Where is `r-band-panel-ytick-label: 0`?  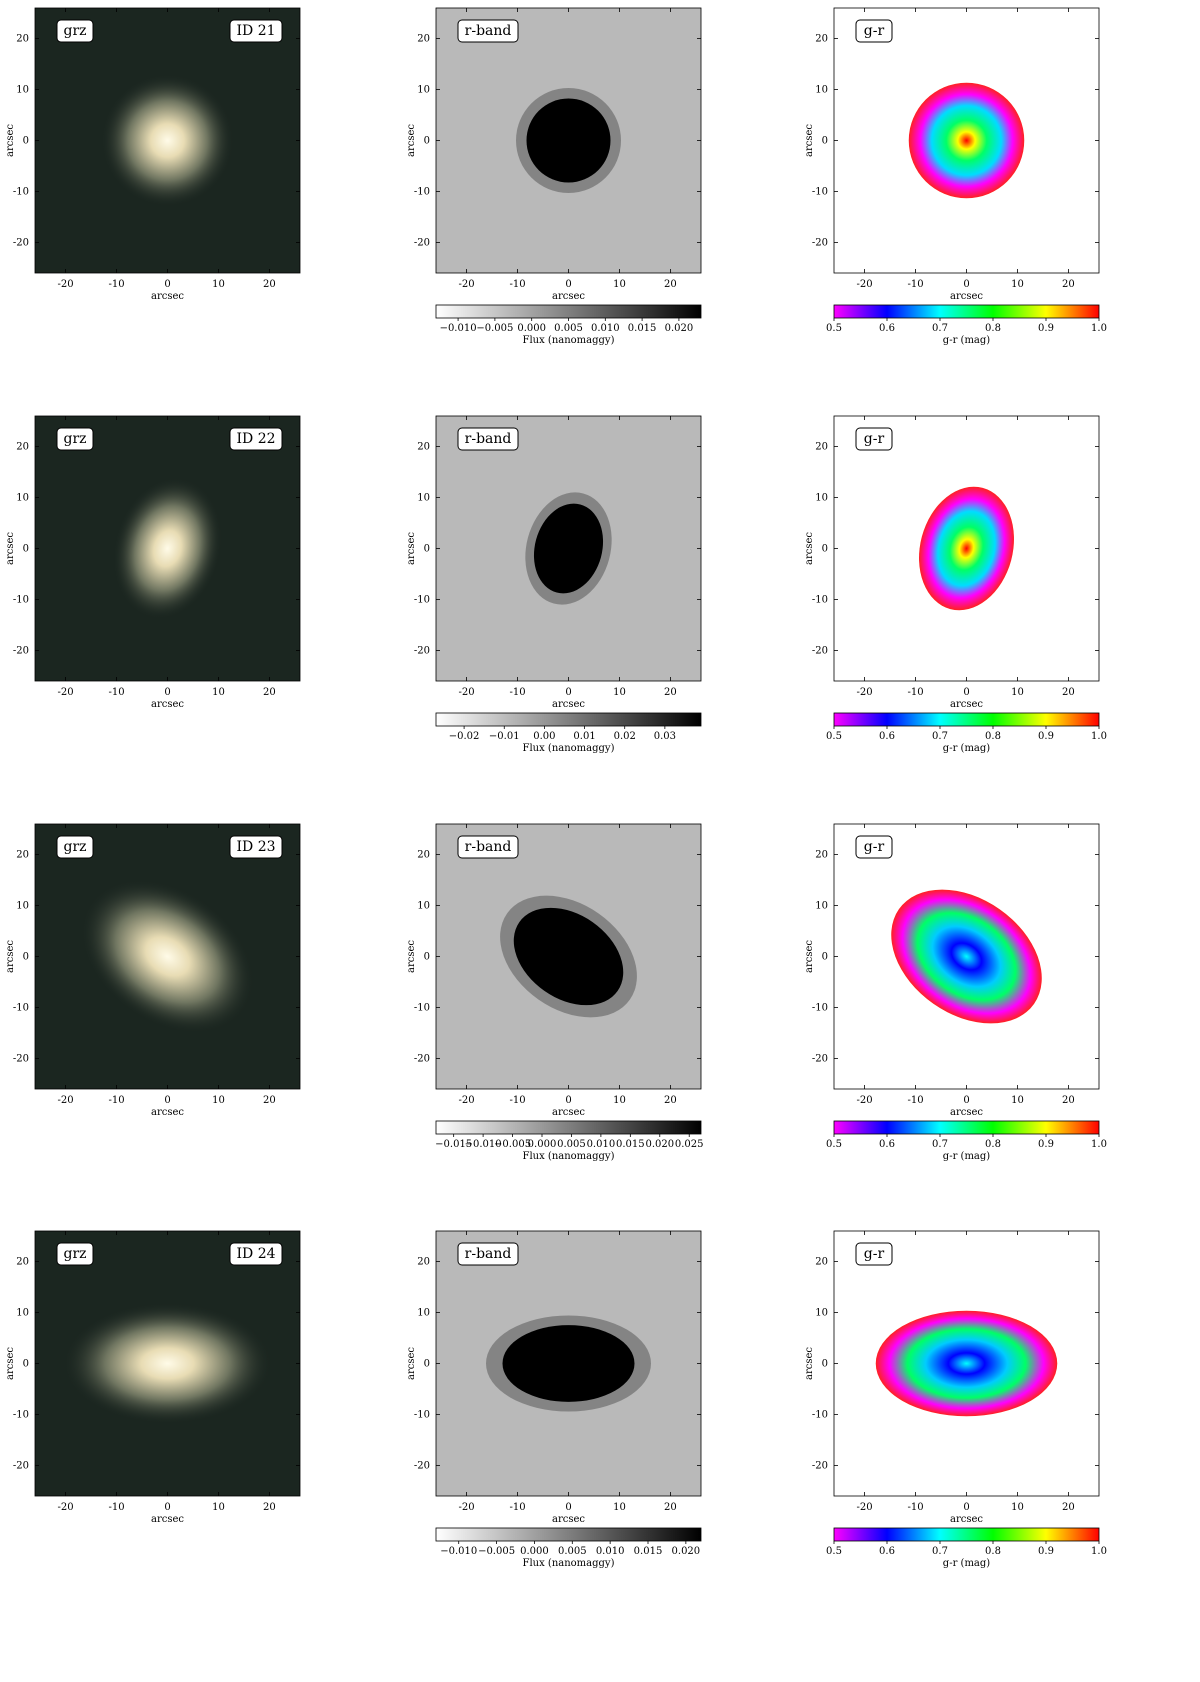
r-band-panel-ytick-label: 0 is located at coordinates (427, 549).